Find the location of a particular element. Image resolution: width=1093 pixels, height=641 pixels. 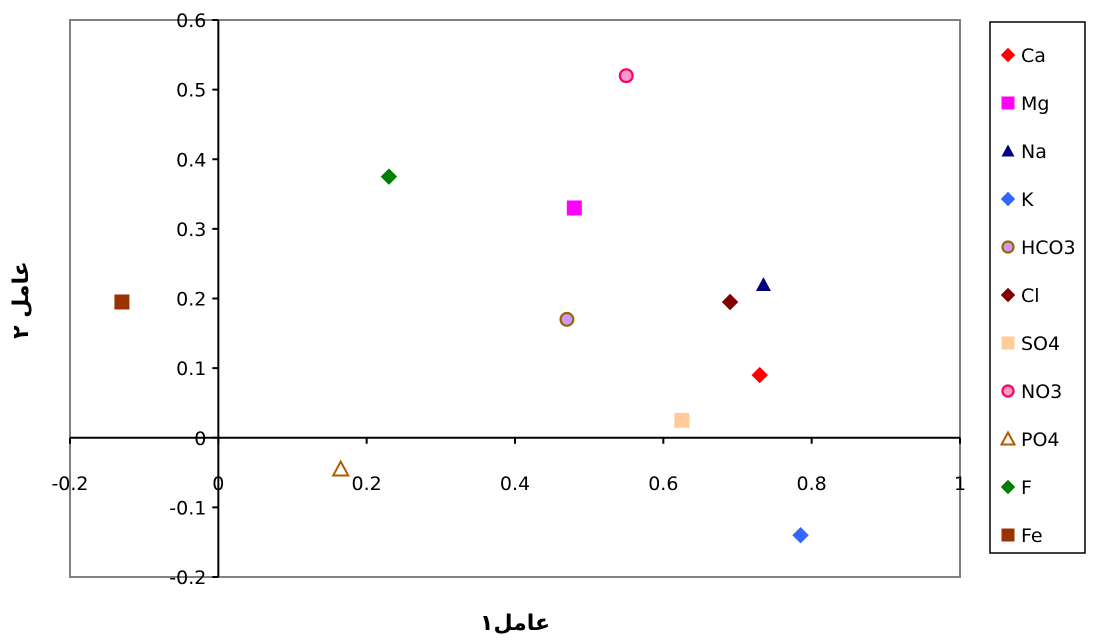

legend-label-f: F is located at coordinates (1026, 488).